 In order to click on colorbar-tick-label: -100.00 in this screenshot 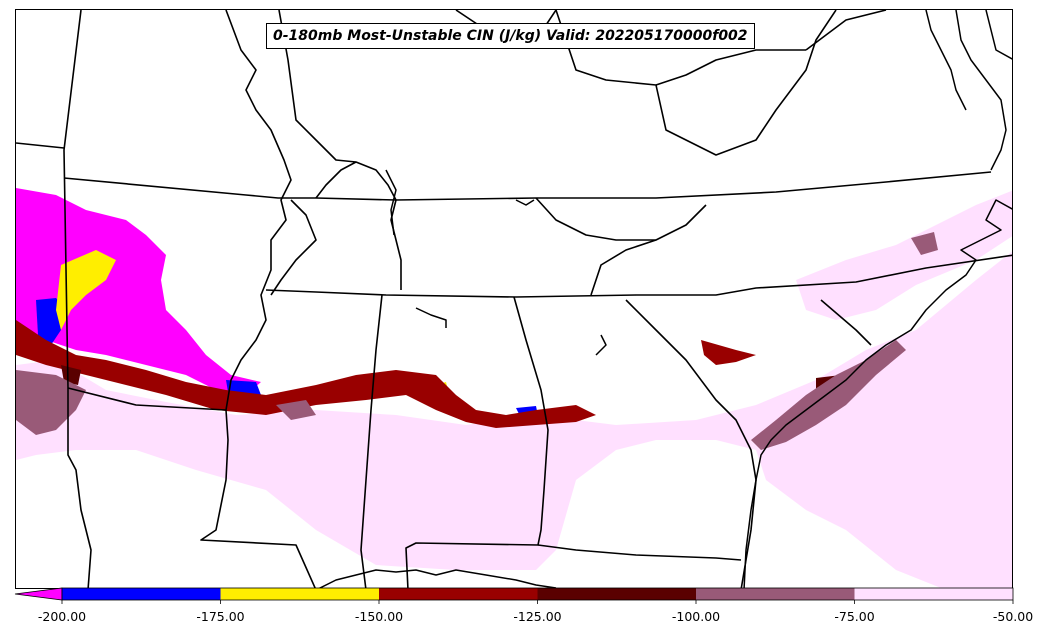, I will do `click(696, 616)`.